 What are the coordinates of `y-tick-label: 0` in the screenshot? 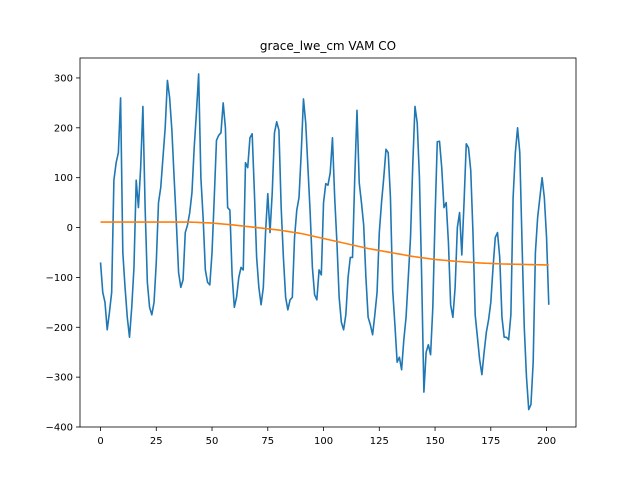 It's located at (70, 228).